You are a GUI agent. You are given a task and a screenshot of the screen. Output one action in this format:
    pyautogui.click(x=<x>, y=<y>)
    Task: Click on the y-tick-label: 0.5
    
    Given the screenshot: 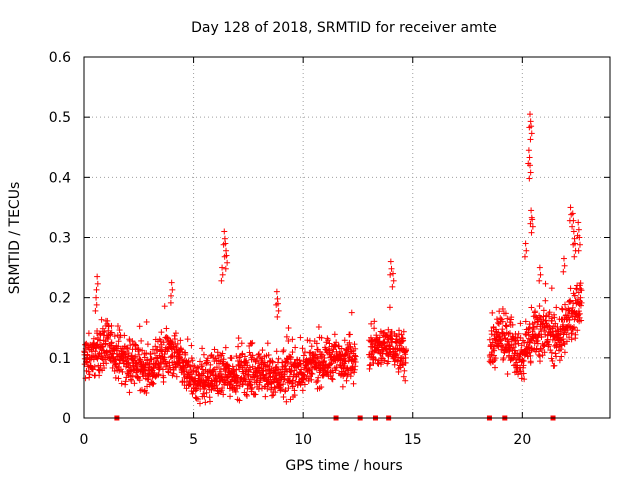 What is the action you would take?
    pyautogui.click(x=60, y=118)
    